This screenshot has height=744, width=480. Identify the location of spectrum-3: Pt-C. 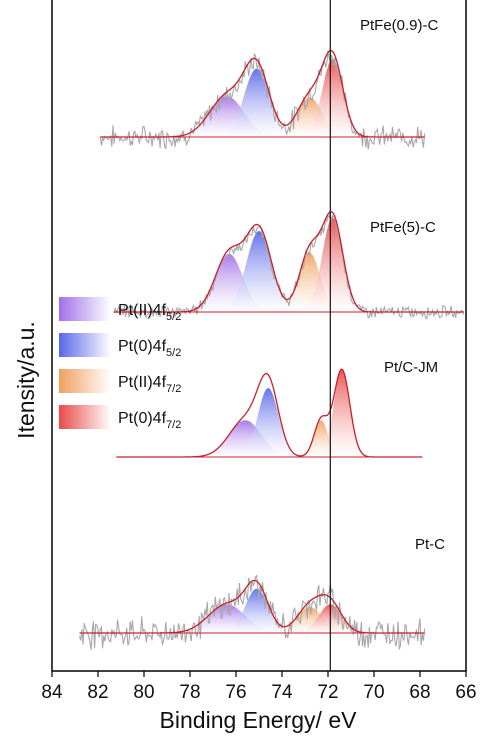
(262, 593).